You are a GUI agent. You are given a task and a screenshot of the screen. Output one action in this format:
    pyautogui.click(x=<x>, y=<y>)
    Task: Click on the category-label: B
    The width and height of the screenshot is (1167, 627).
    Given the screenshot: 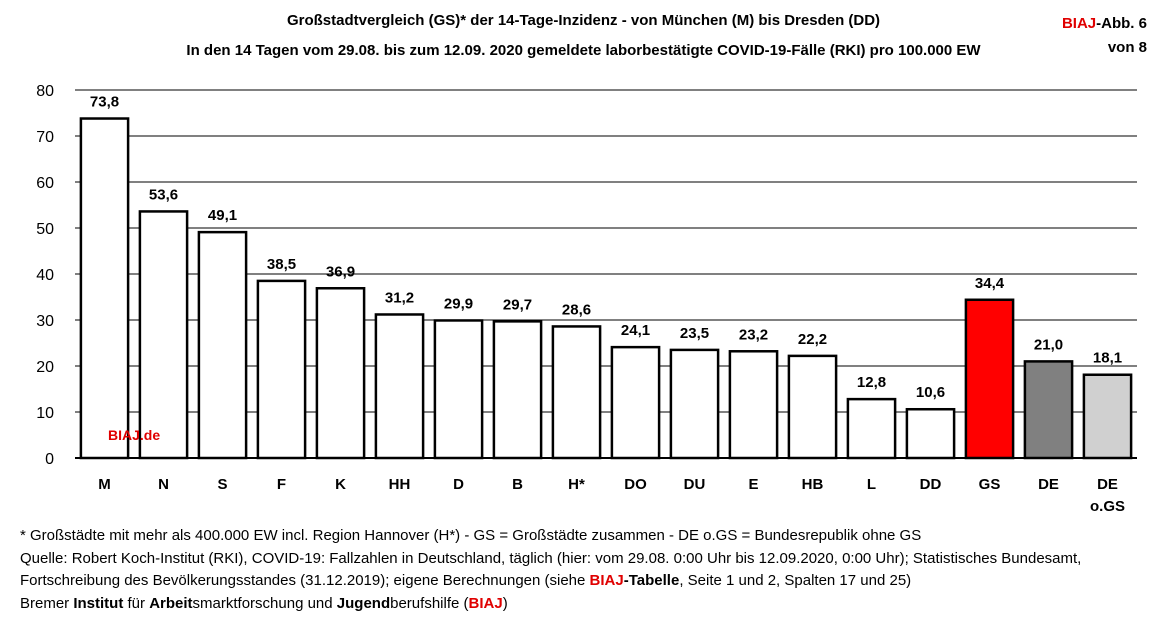 What is the action you would take?
    pyautogui.click(x=517, y=484)
    